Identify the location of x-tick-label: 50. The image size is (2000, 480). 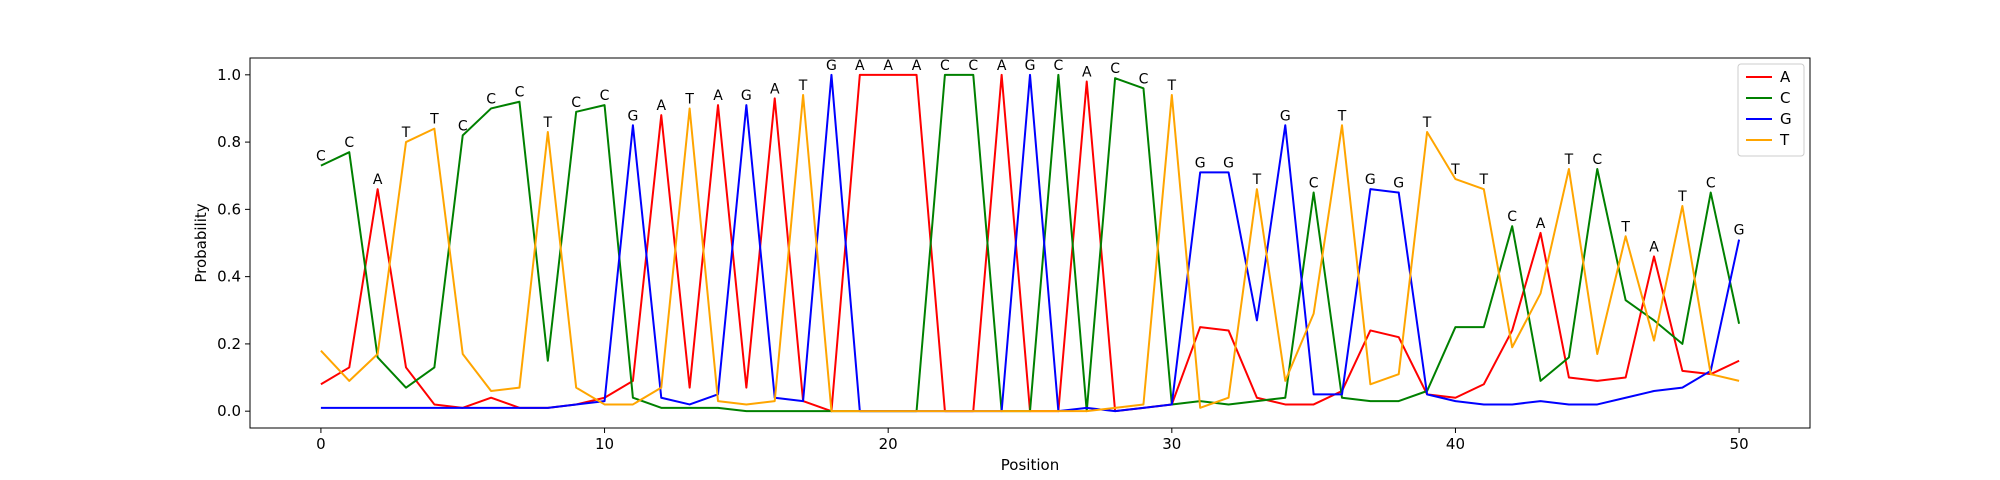
(1739, 444).